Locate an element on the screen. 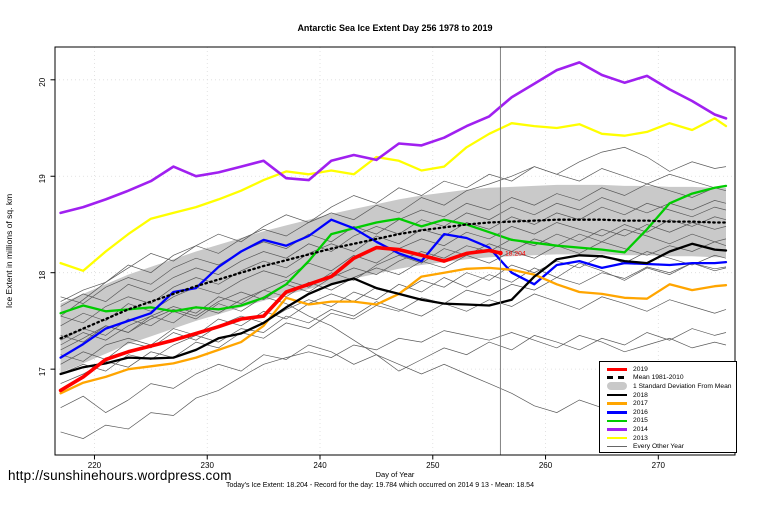 The image size is (760, 506). x-tick-label: 220 is located at coordinates (95, 465).